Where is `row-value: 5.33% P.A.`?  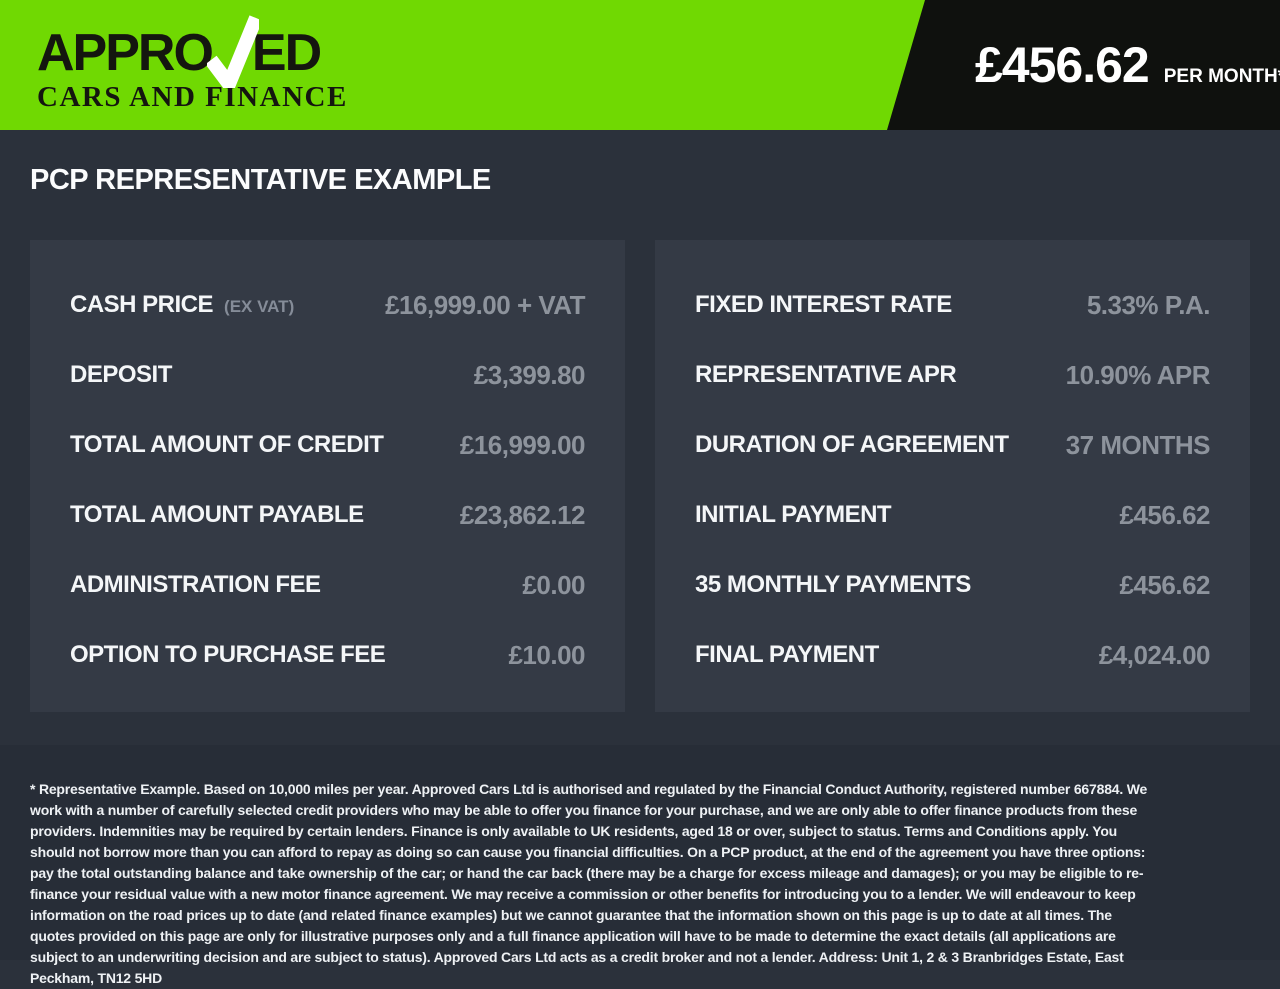
row-value: 5.33% P.A. is located at coordinates (1148, 304).